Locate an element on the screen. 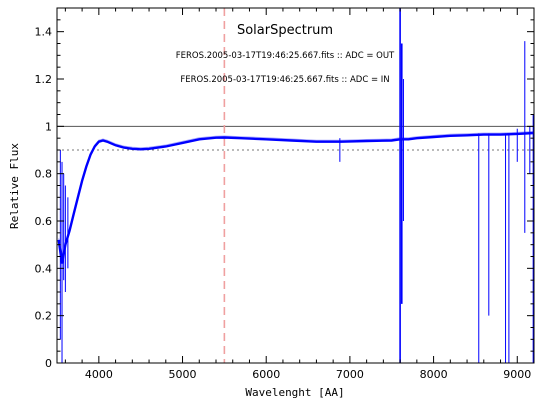 This screenshot has width=535, height=403. x-tick-label: 5000 is located at coordinates (183, 374).